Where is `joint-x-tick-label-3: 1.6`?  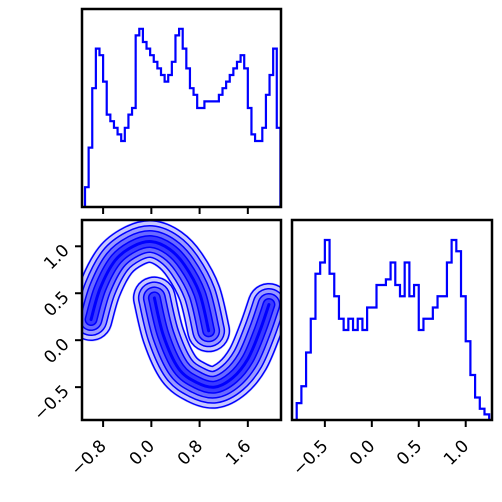 joint-x-tick-label-3: 1.6 is located at coordinates (238, 452).